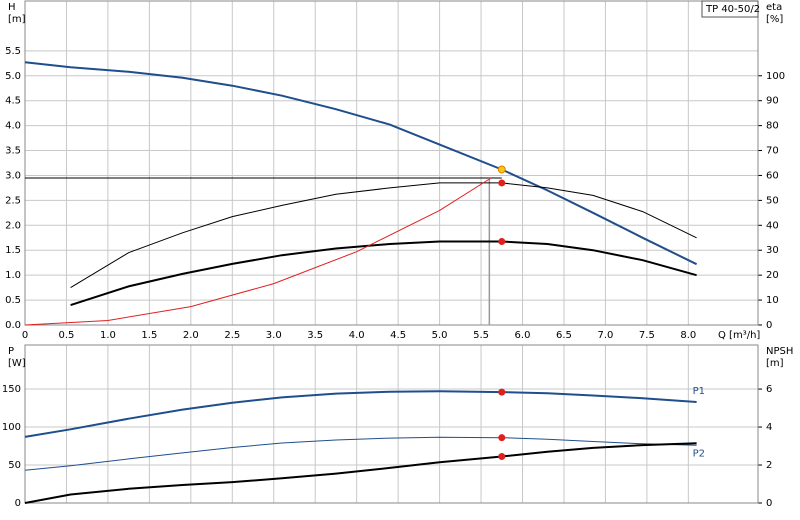 This screenshot has width=800, height=520. Describe the element at coordinates (772, 300) in the screenshot. I see `y2-tick-label: 10` at that location.